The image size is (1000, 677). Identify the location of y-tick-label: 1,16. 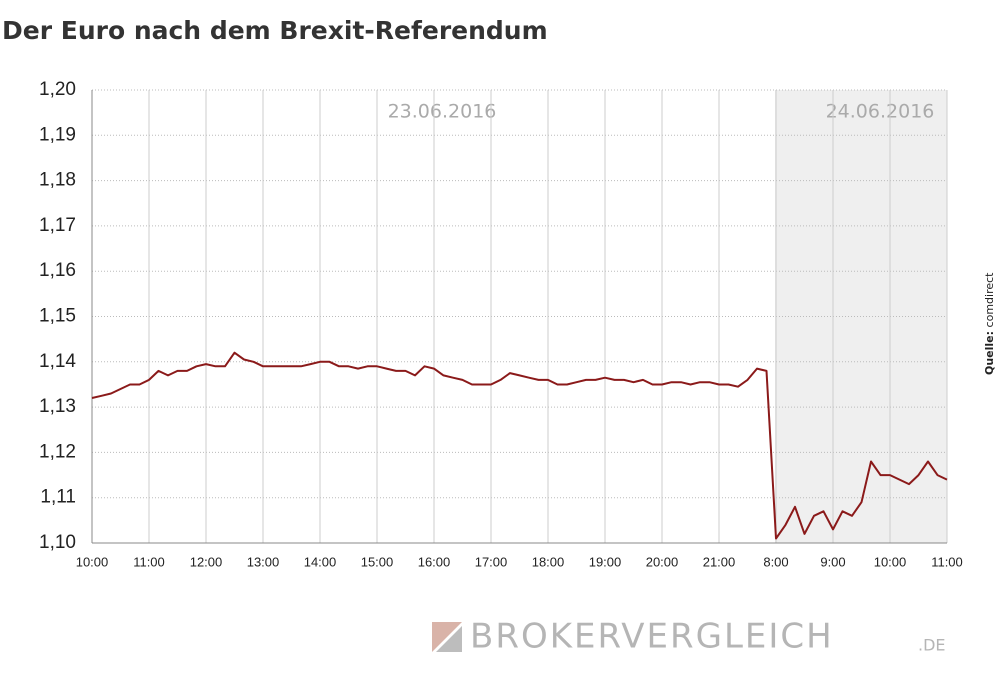
(57, 270).